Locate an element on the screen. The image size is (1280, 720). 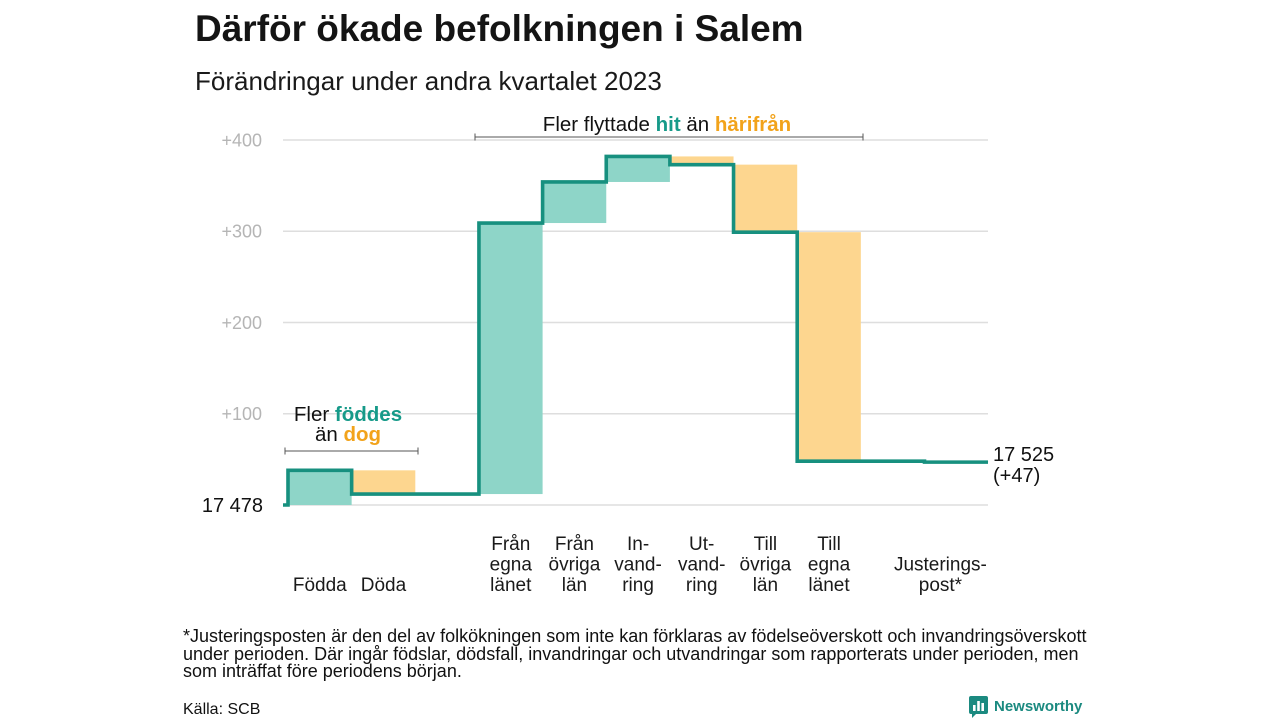
category-label-doda: Döda is located at coordinates (384, 585).